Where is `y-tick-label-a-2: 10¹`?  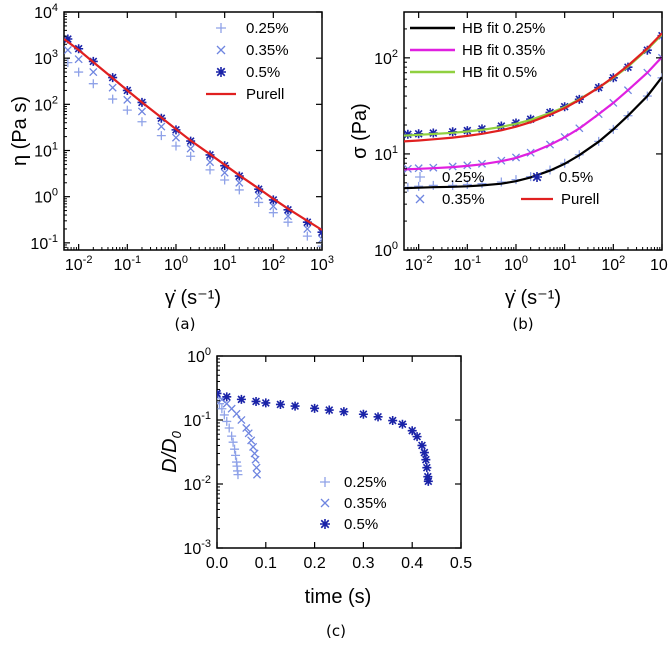
y-tick-label-a-2: 10¹ is located at coordinates (46, 151).